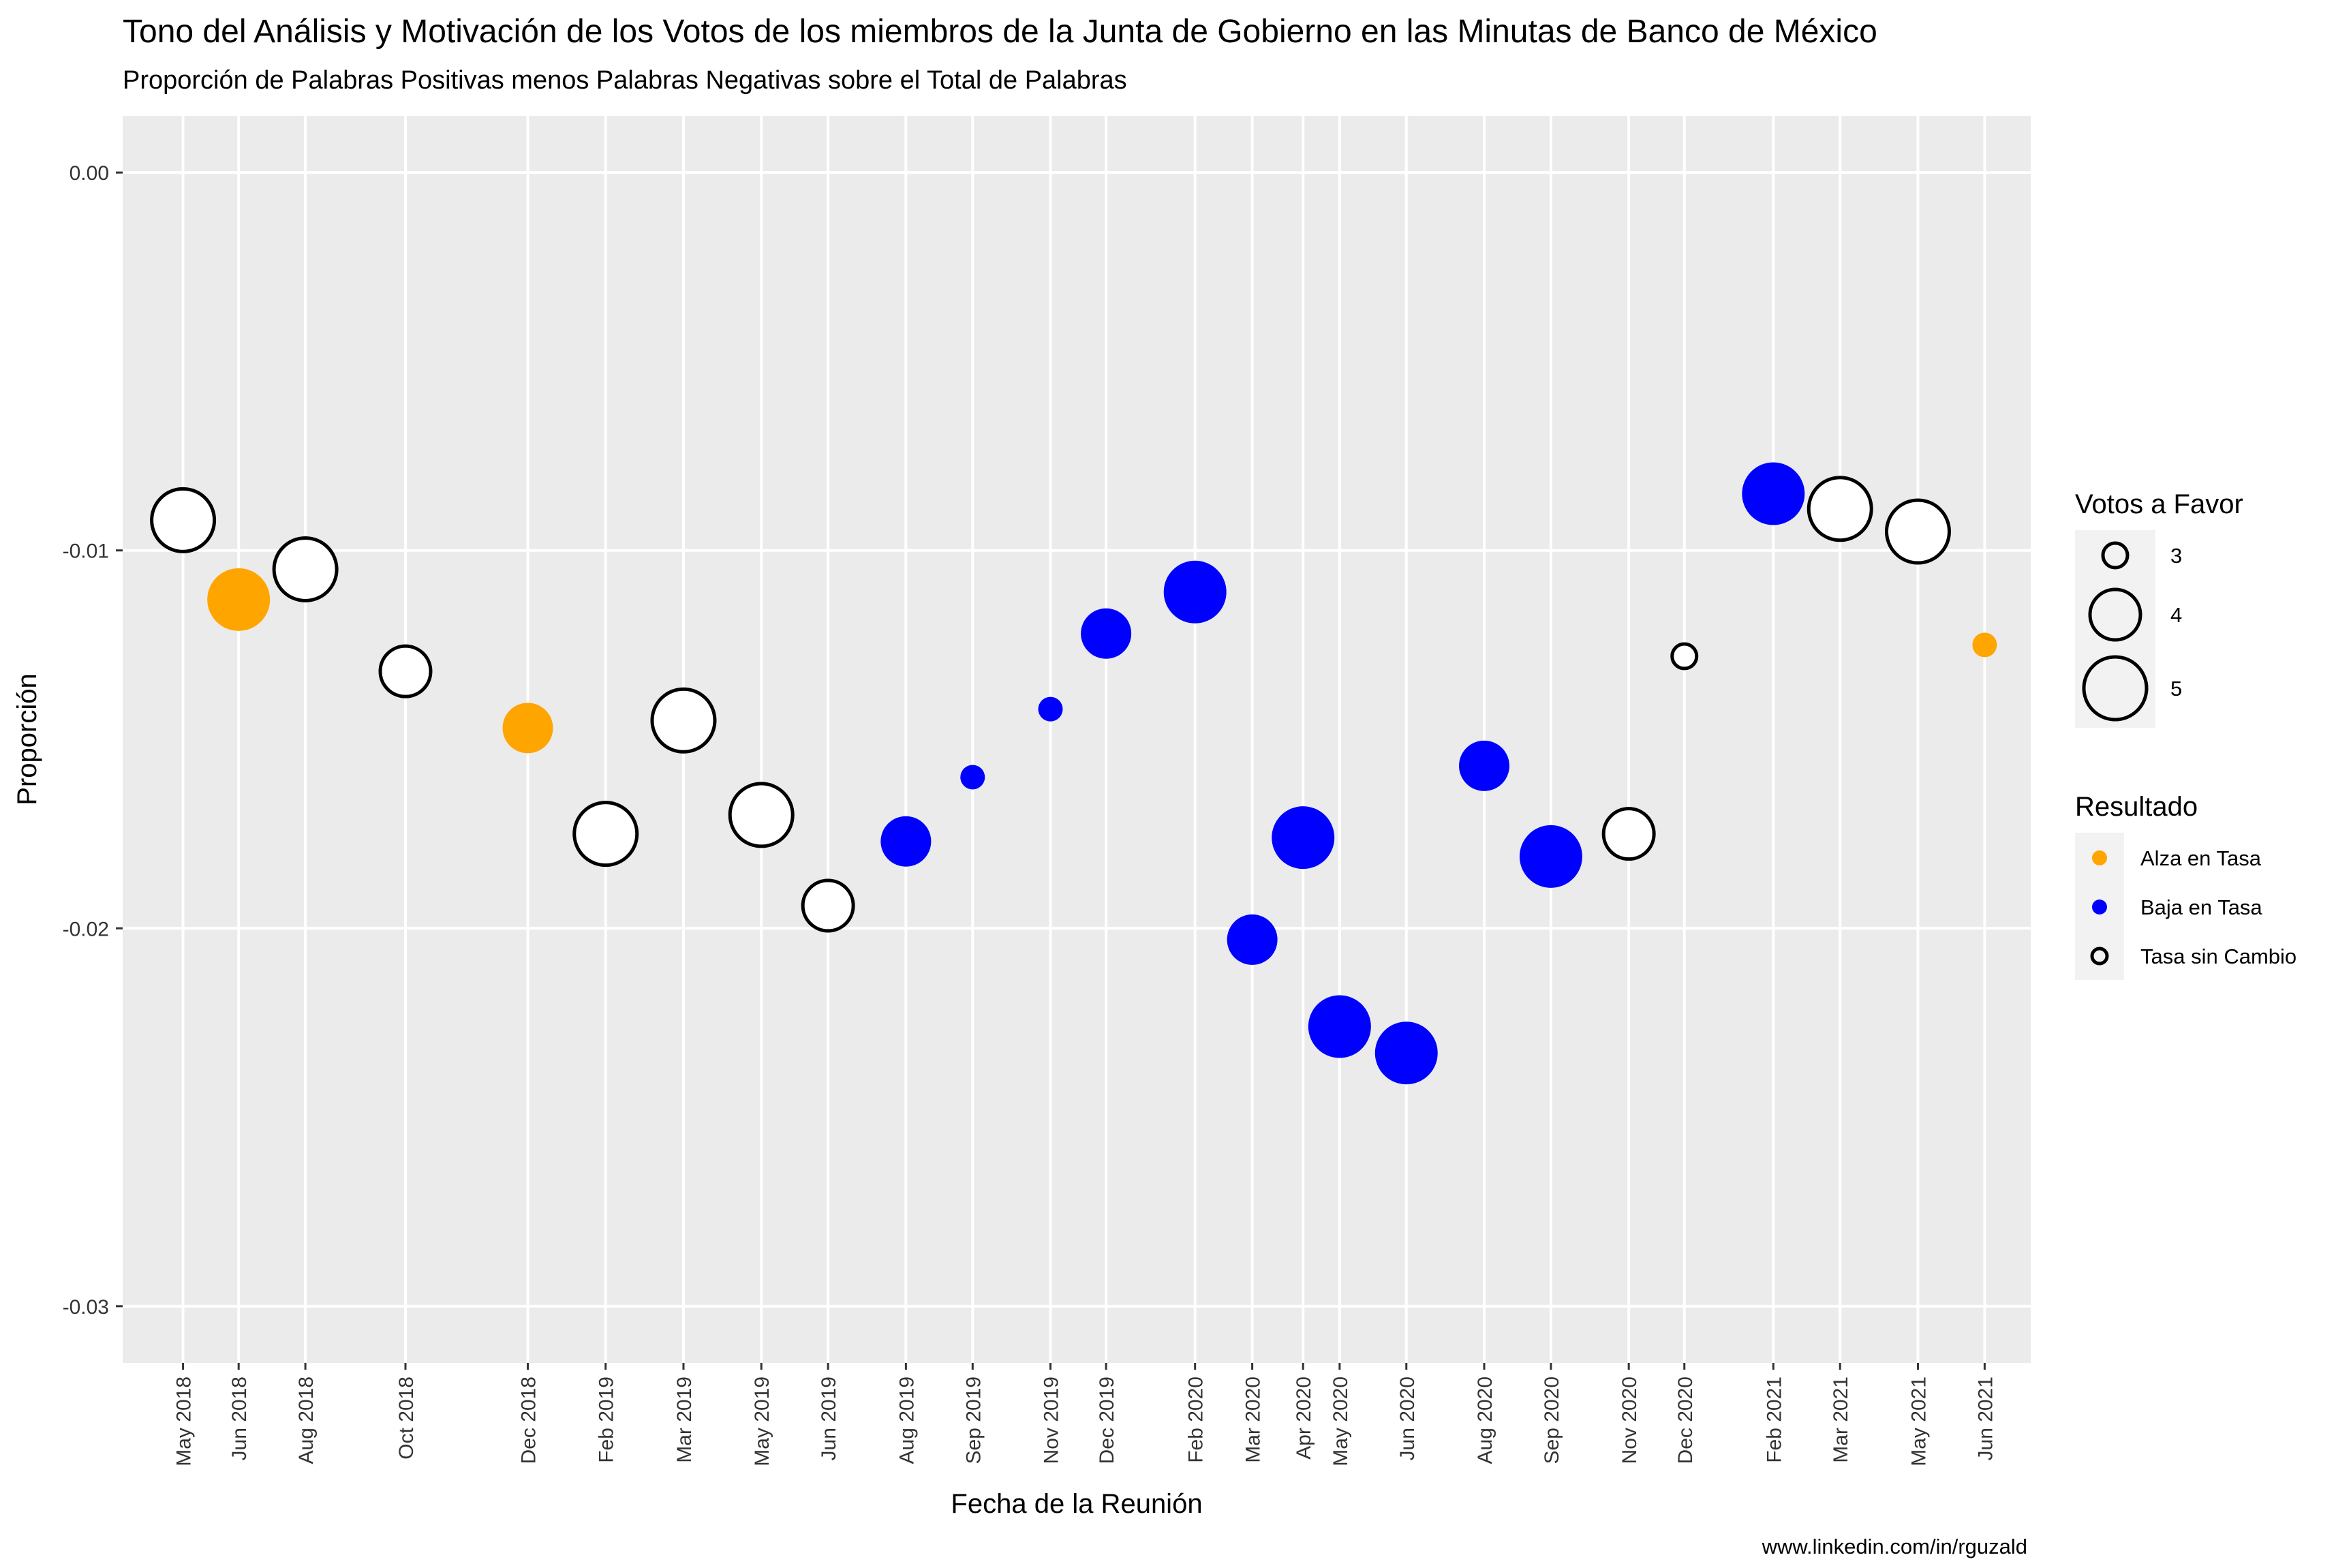 This screenshot has height=1568, width=2351. What do you see at coordinates (2201, 858) in the screenshot?
I see `legend-color-label: Alza en Tasa` at bounding box center [2201, 858].